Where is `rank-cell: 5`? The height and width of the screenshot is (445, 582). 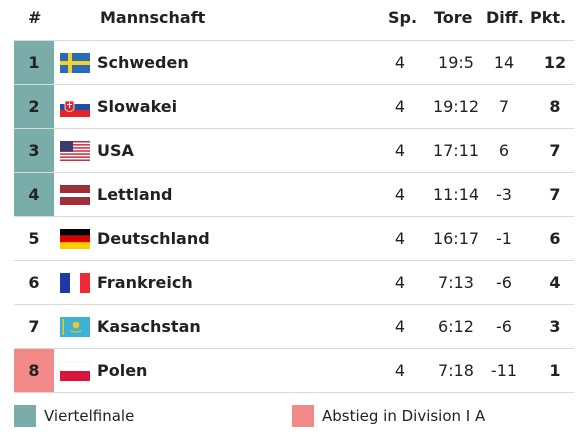 rank-cell: 5 is located at coordinates (34, 238).